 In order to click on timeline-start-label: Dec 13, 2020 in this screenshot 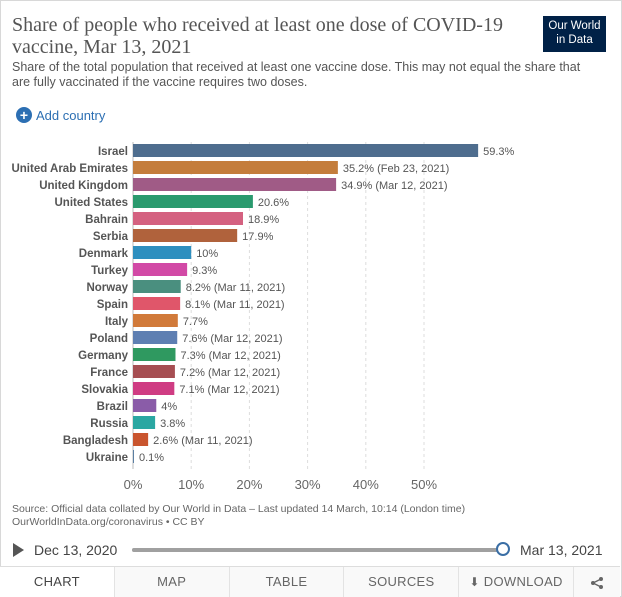, I will do `click(76, 550)`.